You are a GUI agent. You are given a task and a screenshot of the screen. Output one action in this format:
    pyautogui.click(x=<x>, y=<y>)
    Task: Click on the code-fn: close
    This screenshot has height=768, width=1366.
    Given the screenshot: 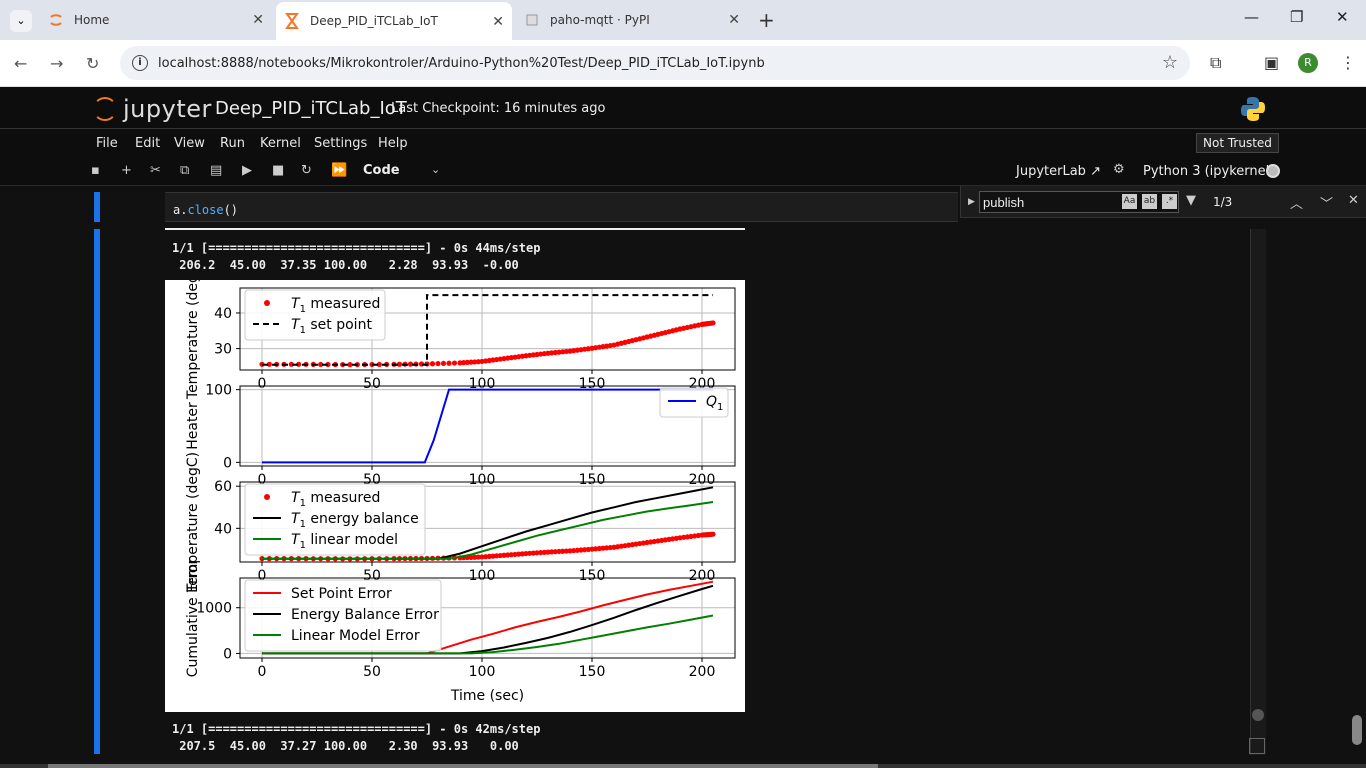 What is the action you would take?
    pyautogui.click(x=205, y=210)
    